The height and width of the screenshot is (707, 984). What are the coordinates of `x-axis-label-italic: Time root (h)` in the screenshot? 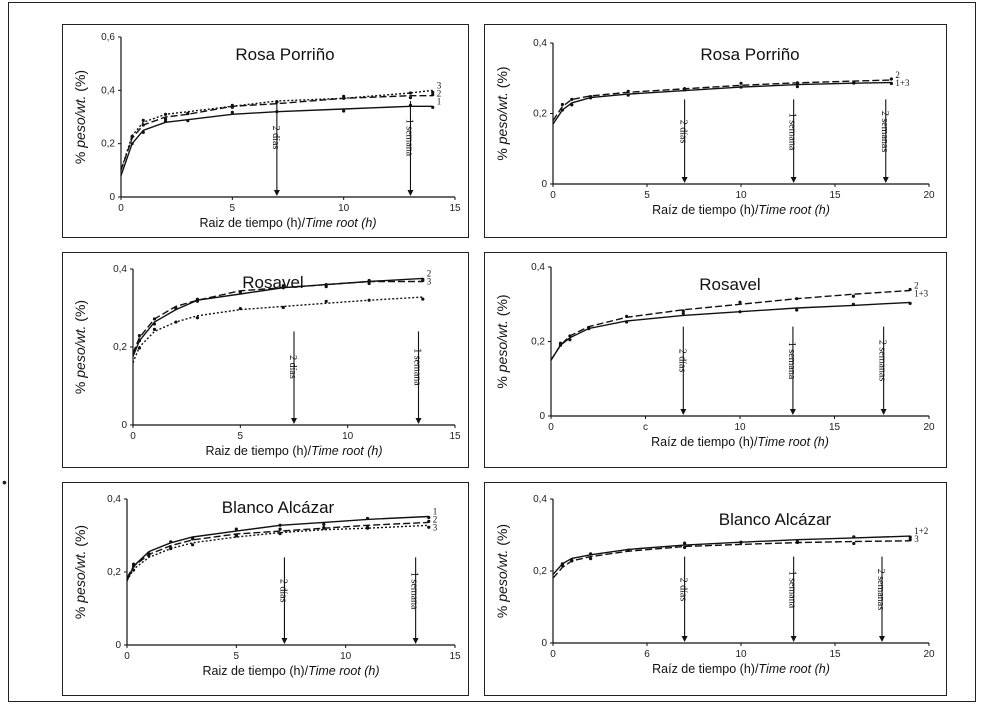 It's located at (792, 442).